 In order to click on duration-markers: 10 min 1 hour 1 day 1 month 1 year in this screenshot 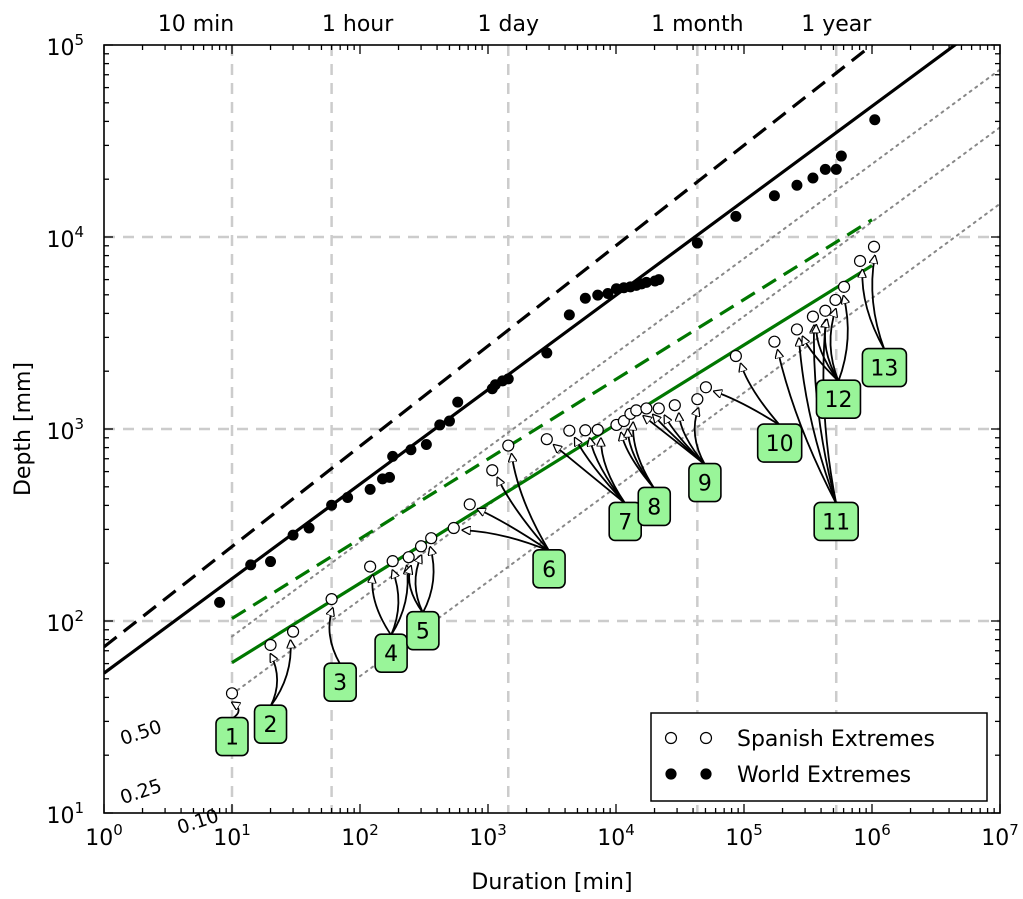, I will do `click(515, 24)`.